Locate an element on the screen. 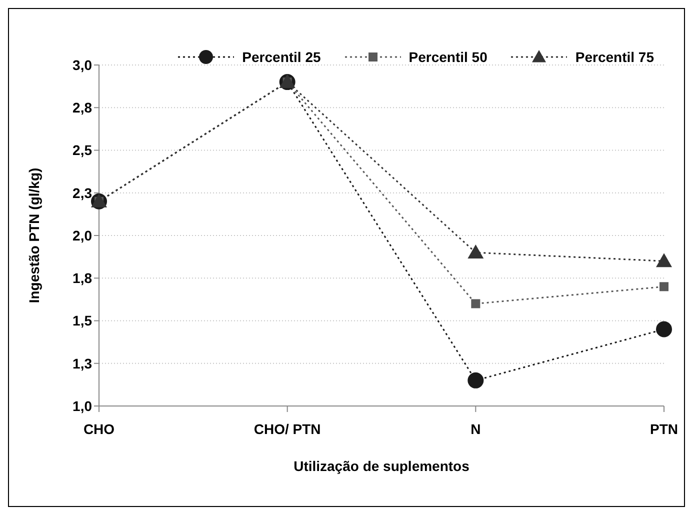  y-axis-title: Ingestão PTN (gl/kg) is located at coordinates (34, 236).